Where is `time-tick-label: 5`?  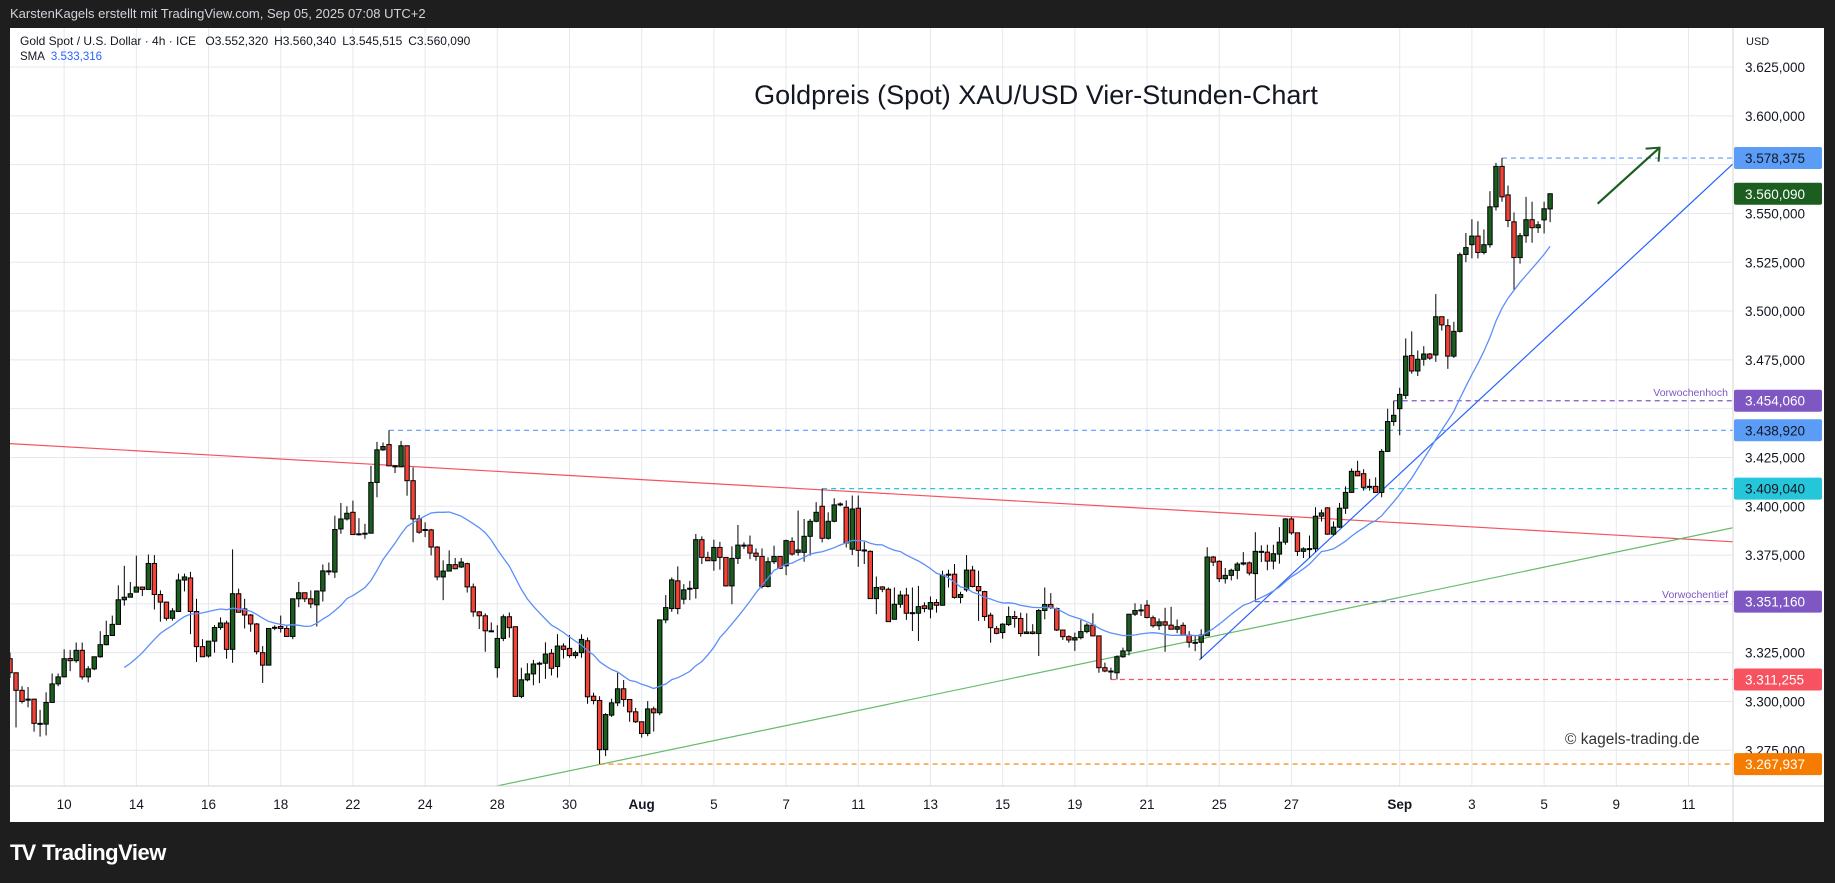
time-tick-label: 5 is located at coordinates (714, 804).